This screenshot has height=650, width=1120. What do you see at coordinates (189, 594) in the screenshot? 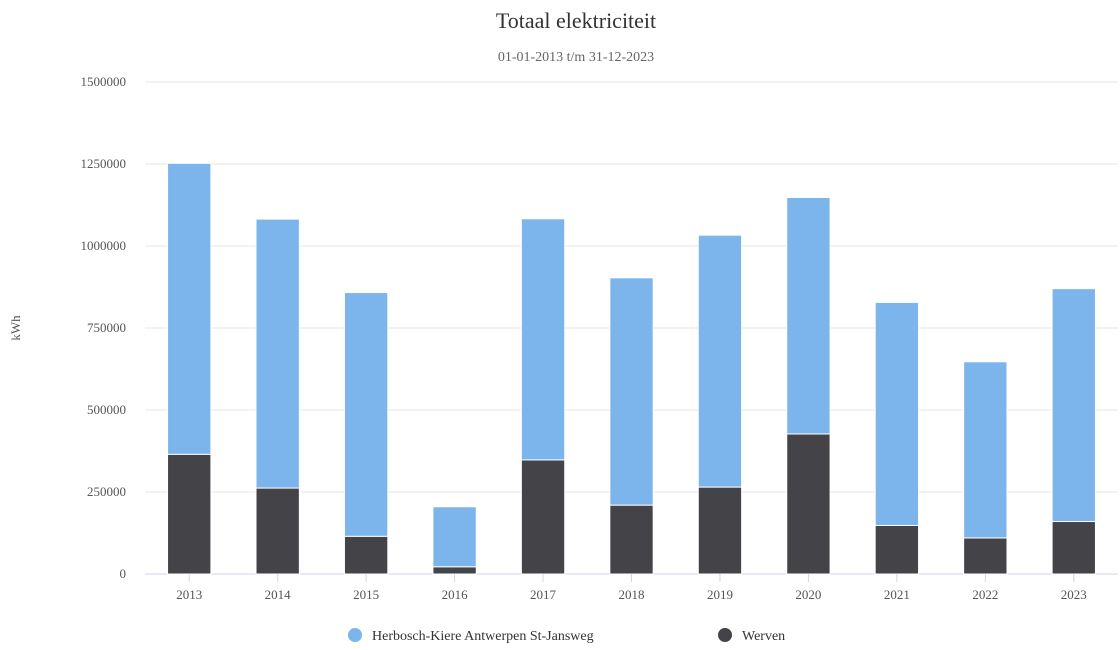
I see `x-tick-label: 2013` at bounding box center [189, 594].